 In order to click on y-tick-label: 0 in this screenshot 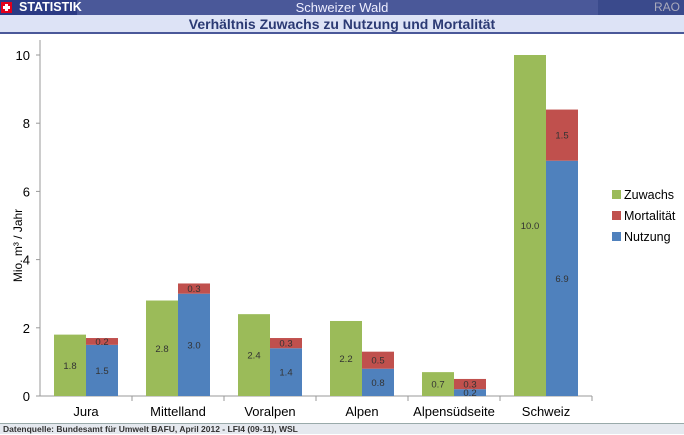, I will do `click(26, 396)`.